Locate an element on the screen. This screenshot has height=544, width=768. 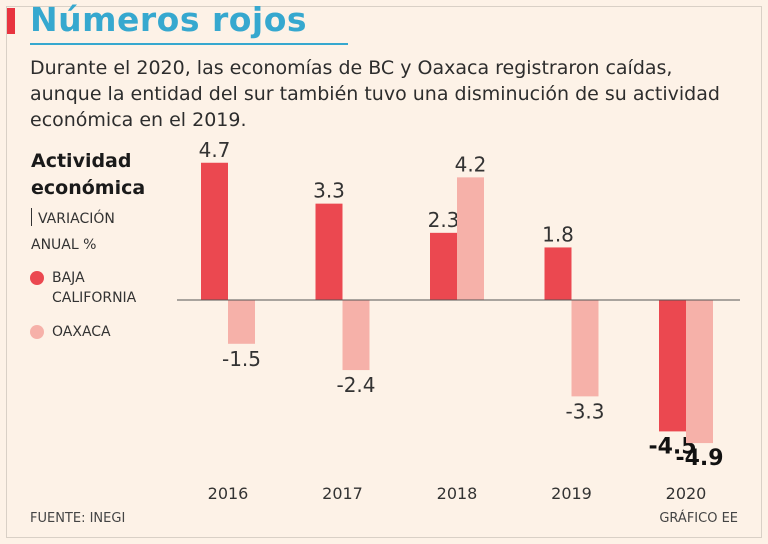
title-accent-bar is located at coordinates (11, 21).